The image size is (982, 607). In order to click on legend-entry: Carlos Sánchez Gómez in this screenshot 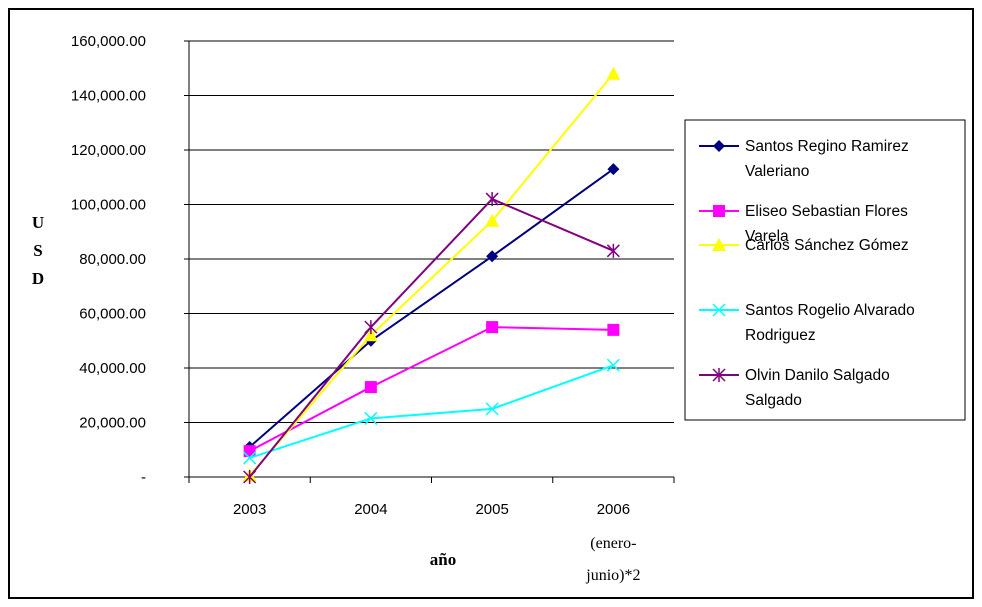, I will do `click(804, 245)`.